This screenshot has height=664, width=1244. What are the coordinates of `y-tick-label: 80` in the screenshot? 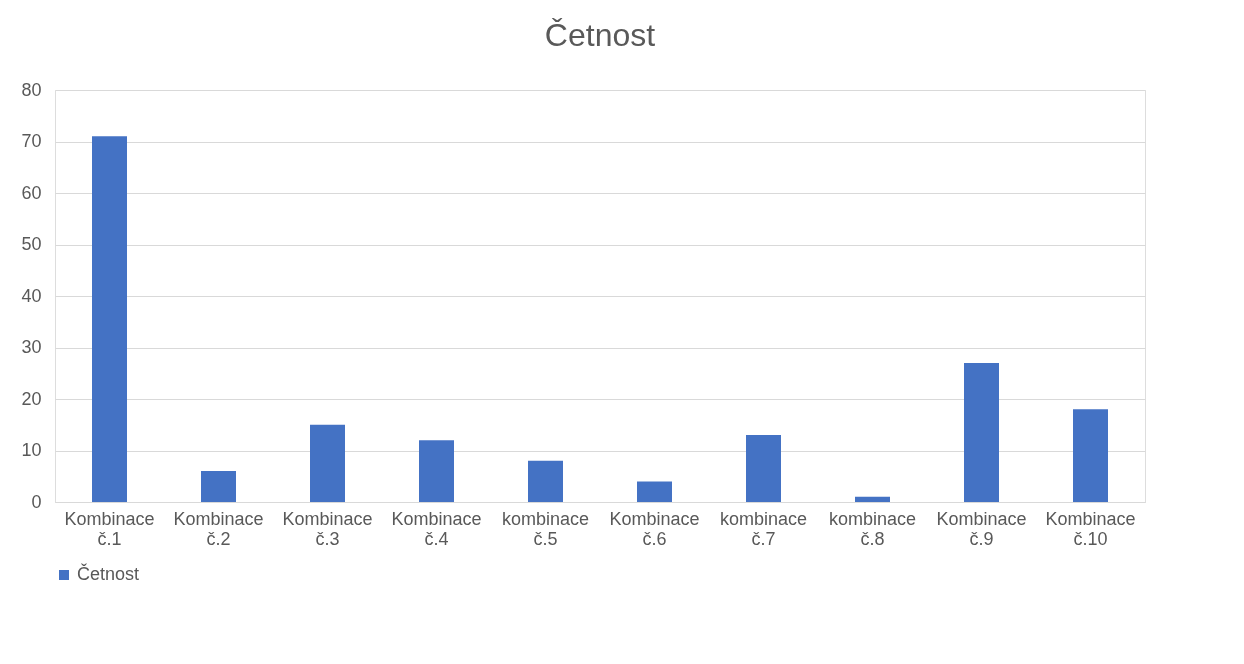 It's located at (31, 89).